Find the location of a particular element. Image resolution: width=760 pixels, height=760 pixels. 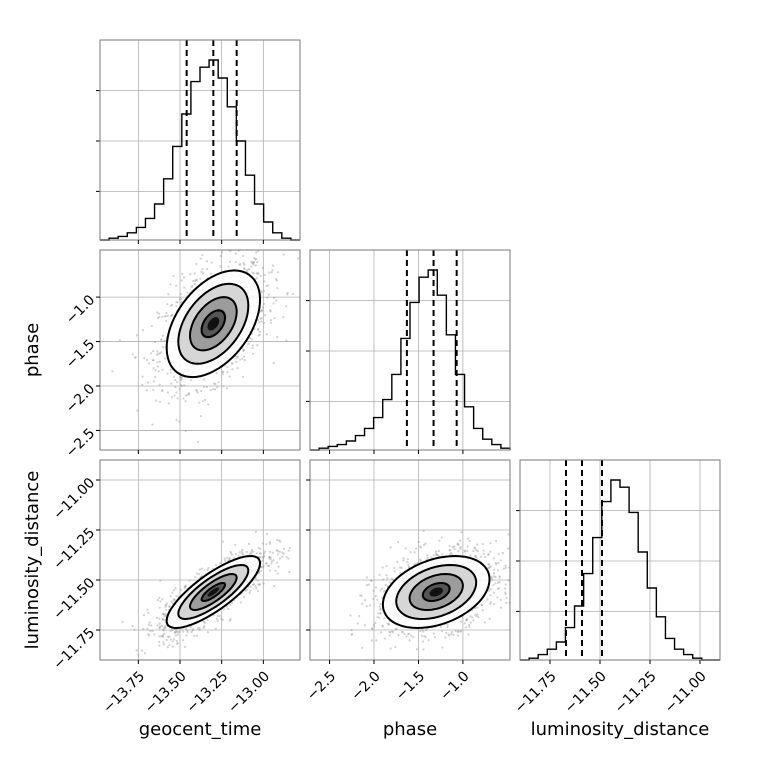

x-tick-label-phase: −2.0 is located at coordinates (365, 685).